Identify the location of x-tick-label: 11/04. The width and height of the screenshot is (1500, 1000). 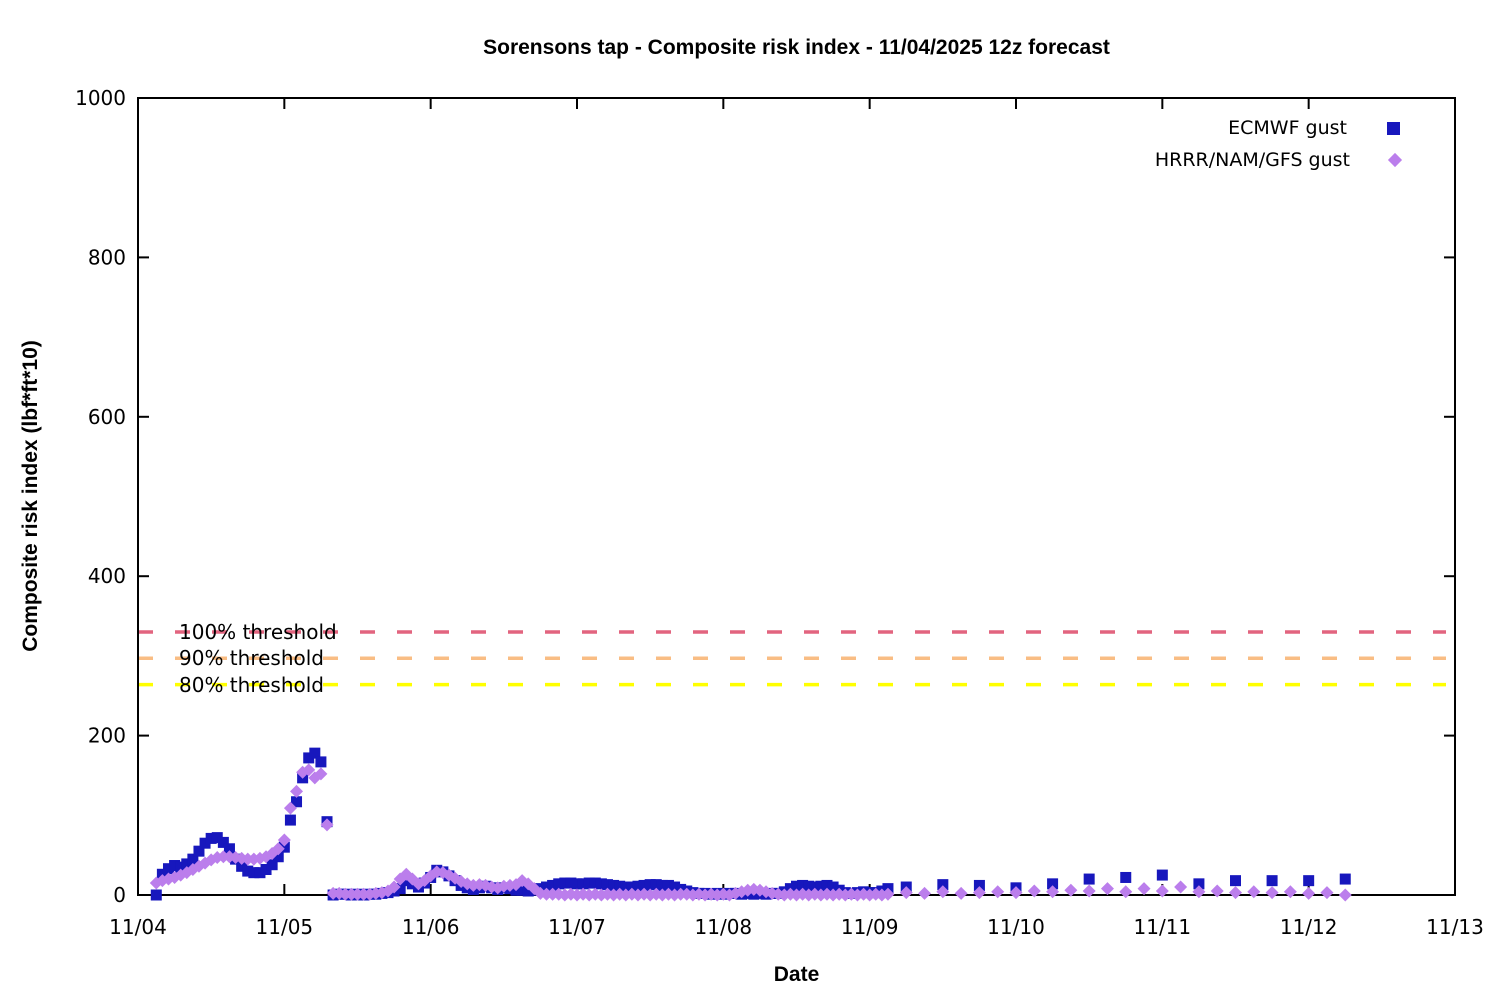
(138, 927).